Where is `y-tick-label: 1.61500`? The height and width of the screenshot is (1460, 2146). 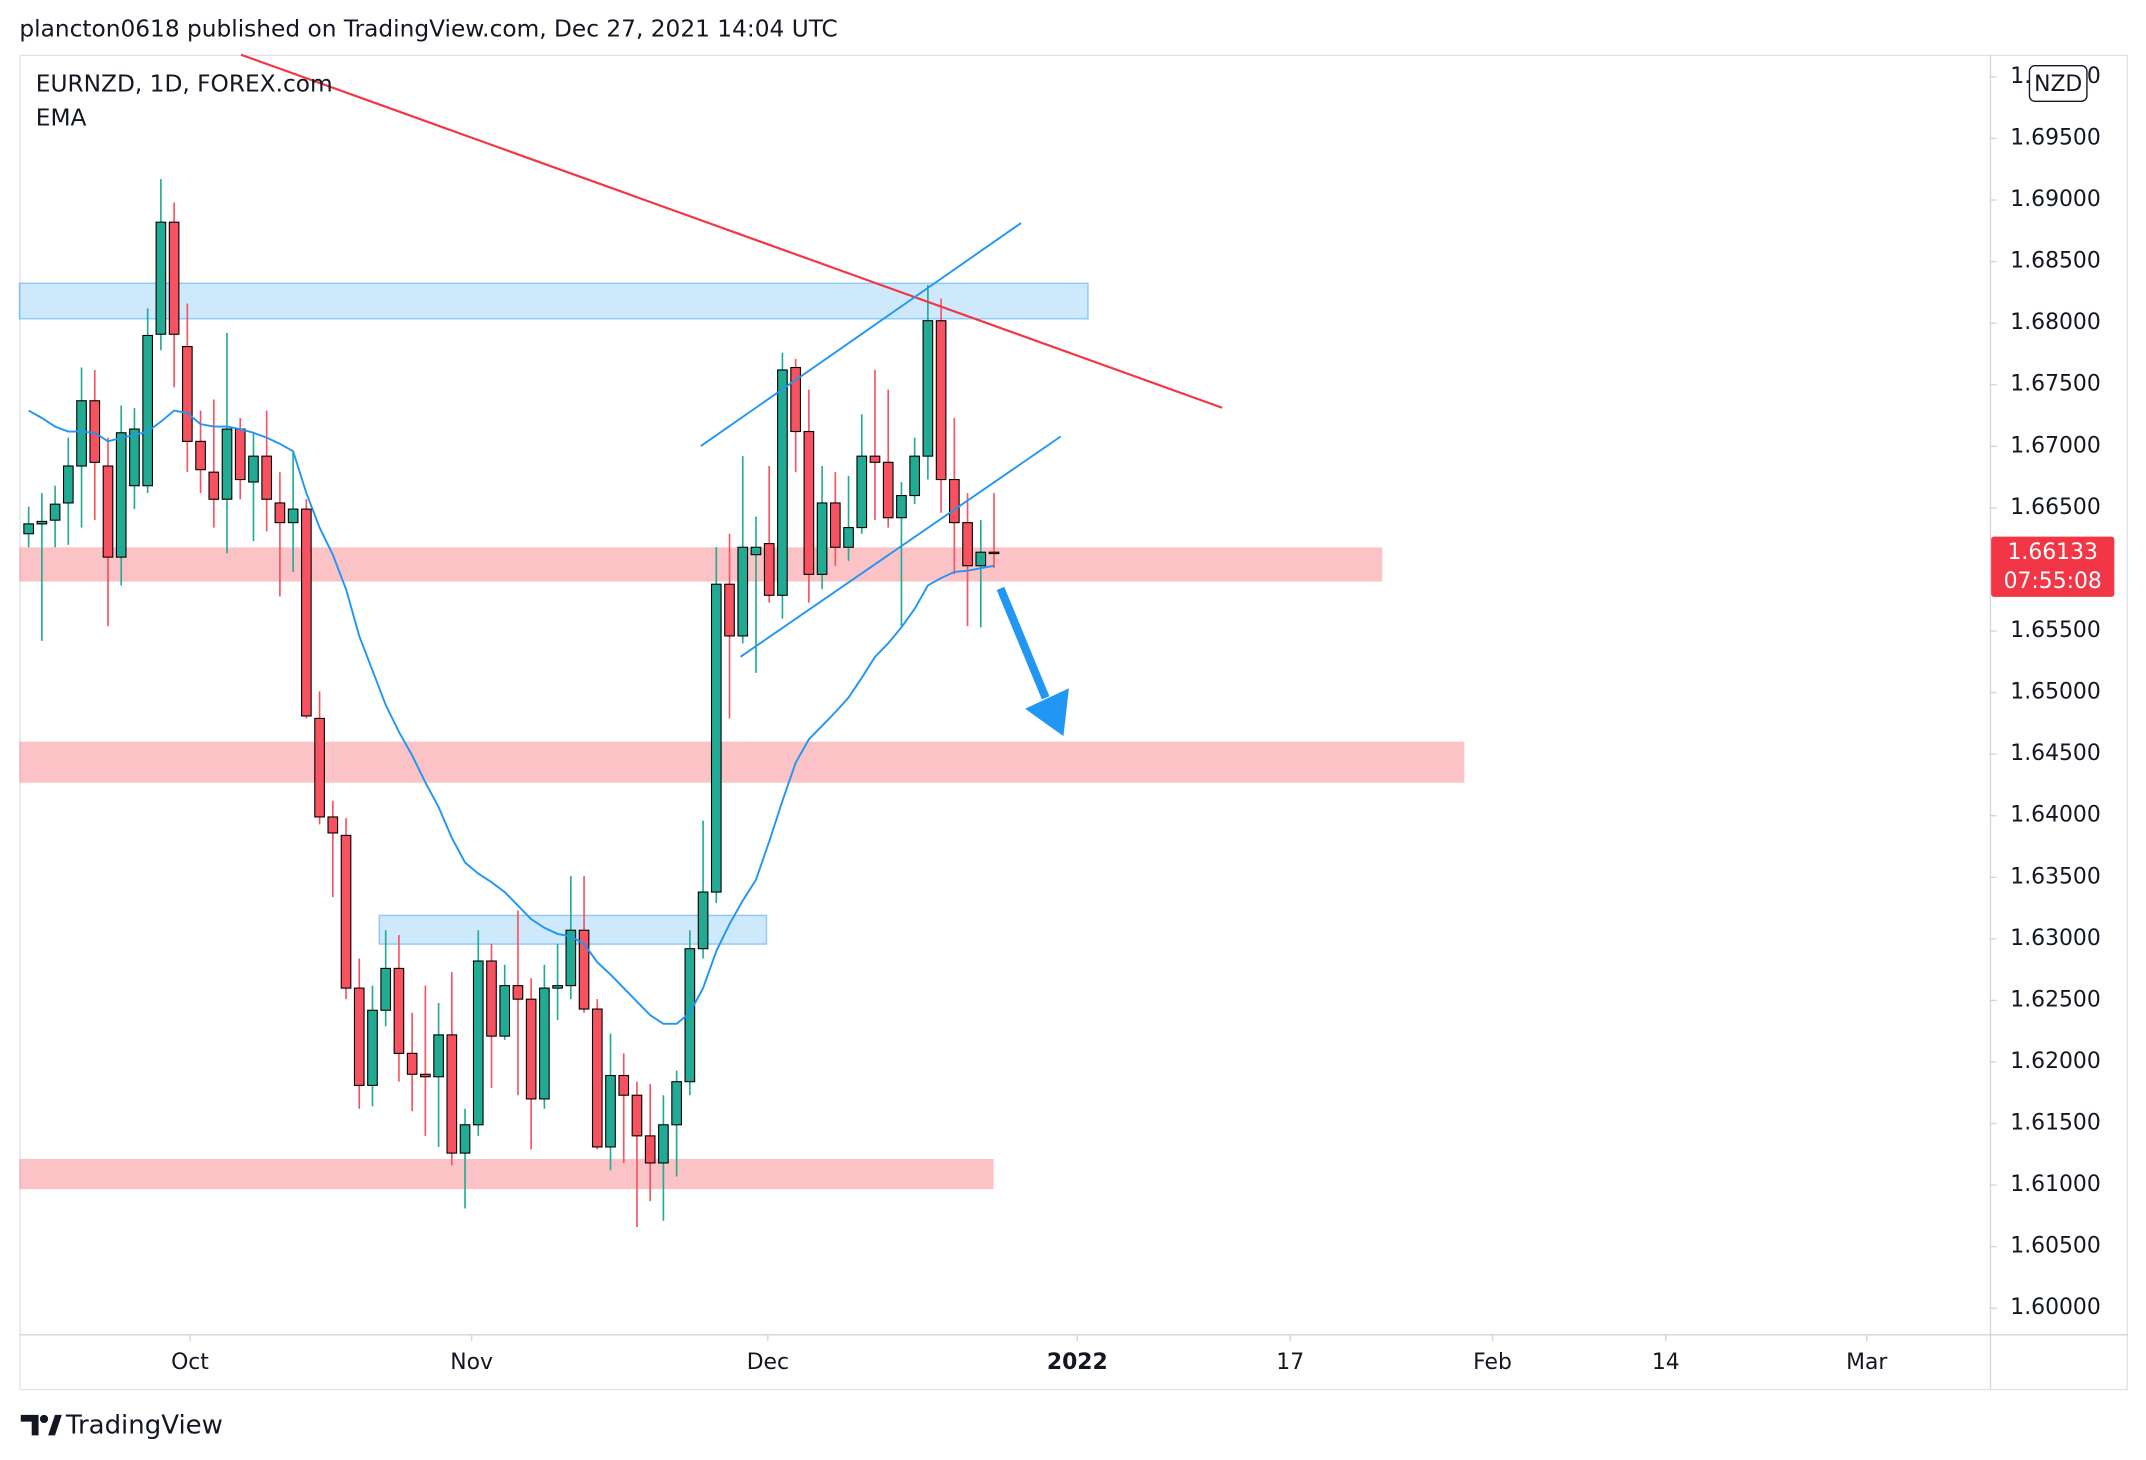
y-tick-label: 1.61500 is located at coordinates (2055, 1123).